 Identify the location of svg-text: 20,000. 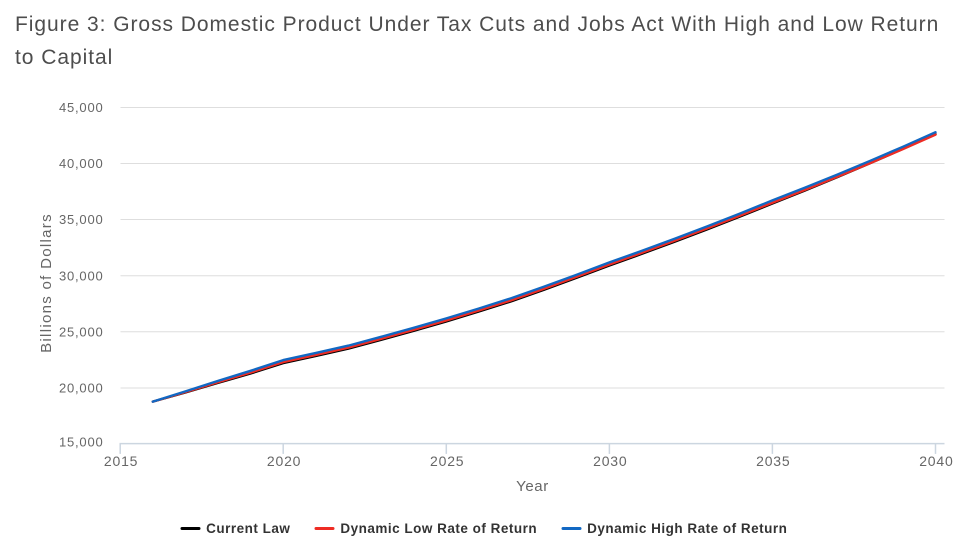
(81, 388).